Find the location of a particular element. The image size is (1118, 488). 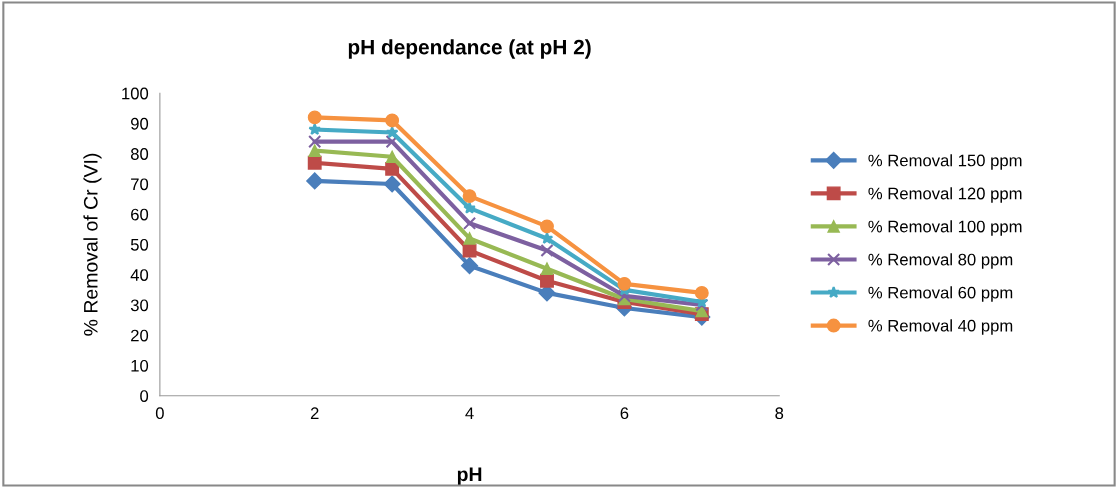

y-tick-label: 90 is located at coordinates (140, 123).